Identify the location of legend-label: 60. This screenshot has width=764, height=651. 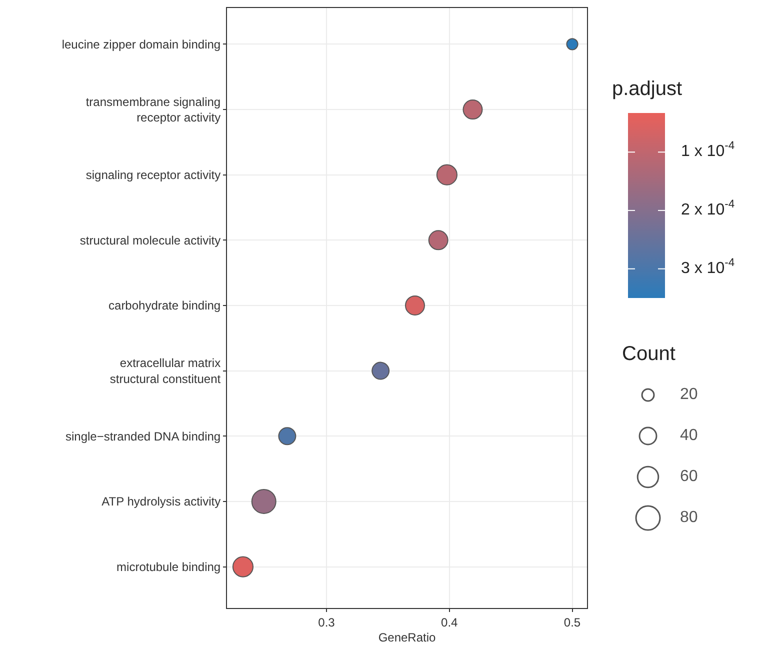
(689, 477).